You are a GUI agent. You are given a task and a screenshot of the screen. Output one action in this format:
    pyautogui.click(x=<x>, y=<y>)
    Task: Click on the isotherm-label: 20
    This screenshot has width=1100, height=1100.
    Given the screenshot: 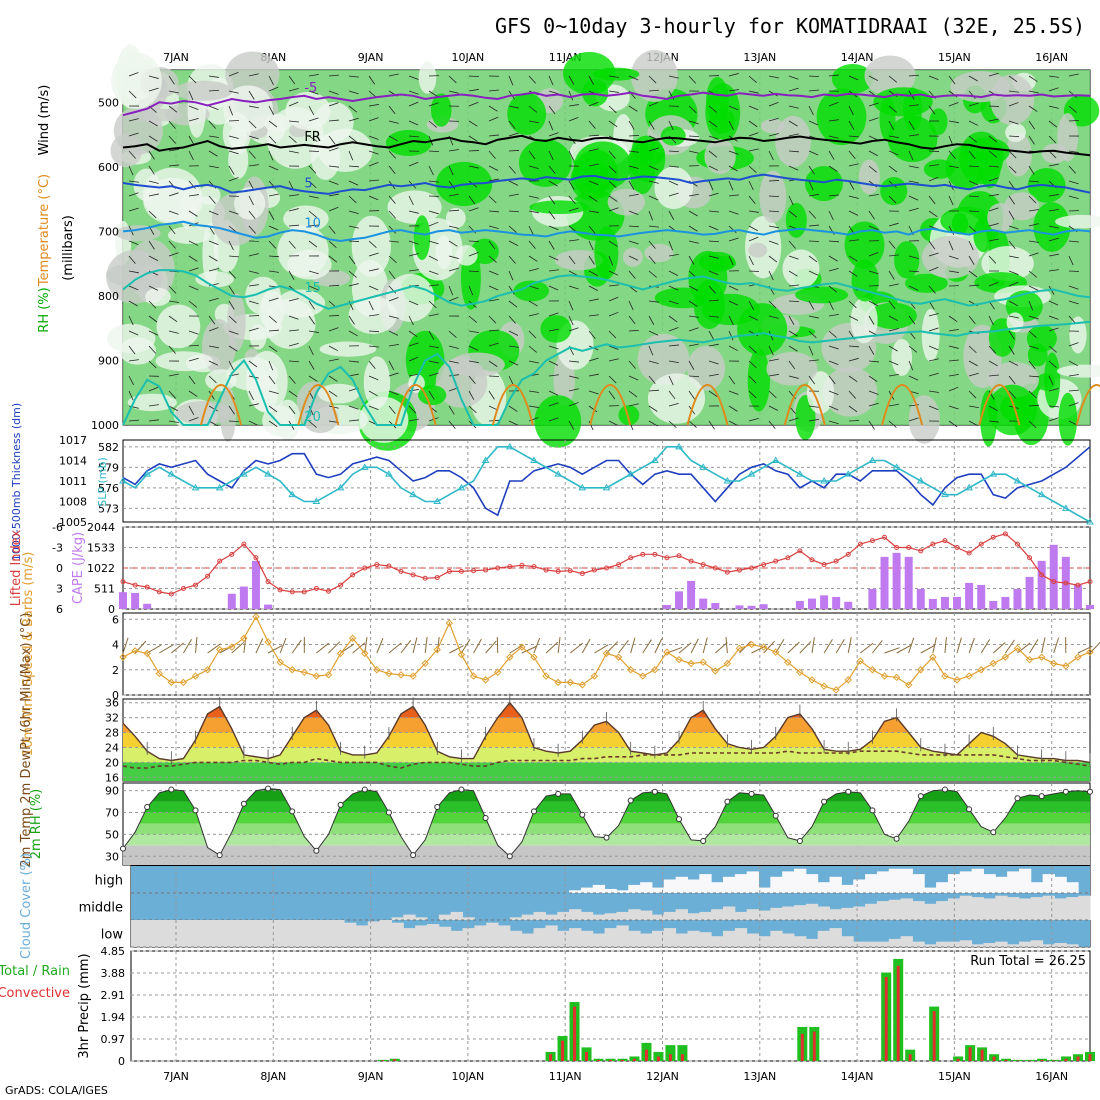 What is the action you would take?
    pyautogui.click(x=312, y=417)
    